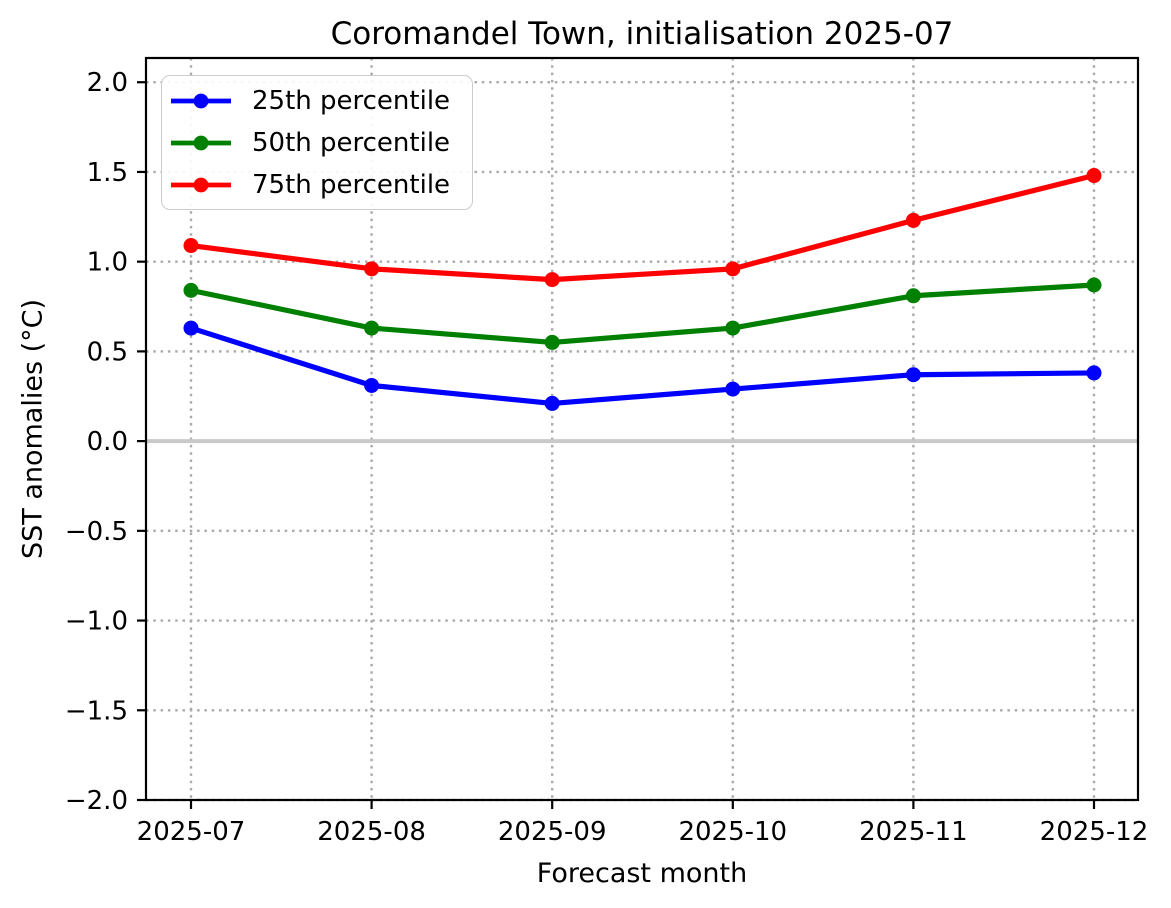 Image resolution: width=1171 pixels, height=908 pixels. What do you see at coordinates (371, 832) in the screenshot?
I see `x-tick-label: 2025-08` at bounding box center [371, 832].